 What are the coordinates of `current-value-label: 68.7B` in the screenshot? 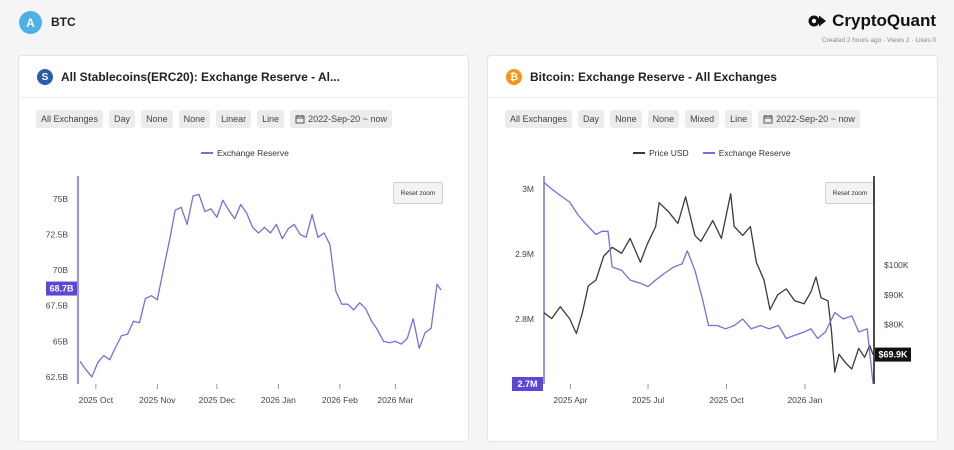 It's located at (61, 289).